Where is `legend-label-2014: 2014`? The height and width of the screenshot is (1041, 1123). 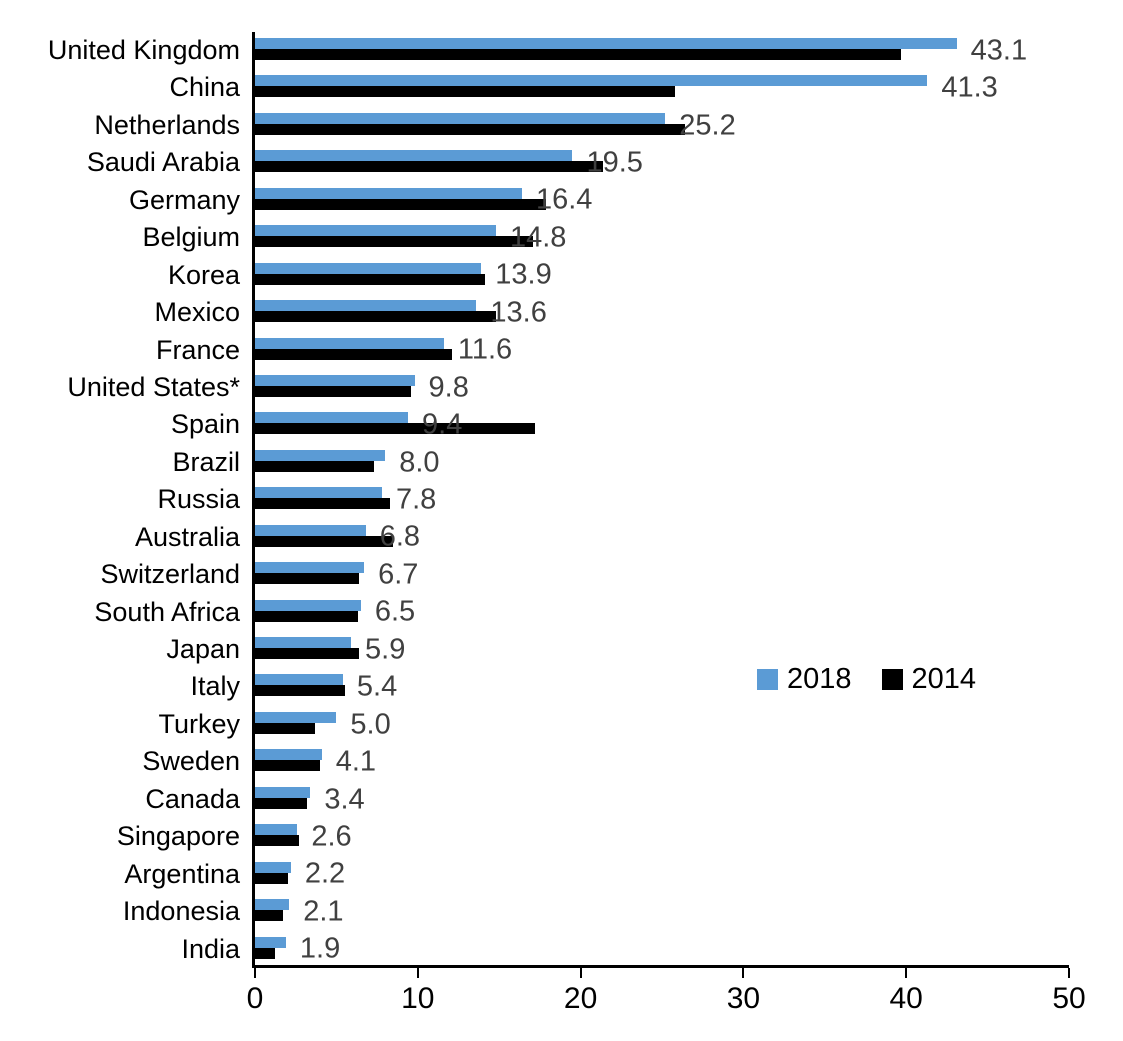 legend-label-2014: 2014 is located at coordinates (944, 679).